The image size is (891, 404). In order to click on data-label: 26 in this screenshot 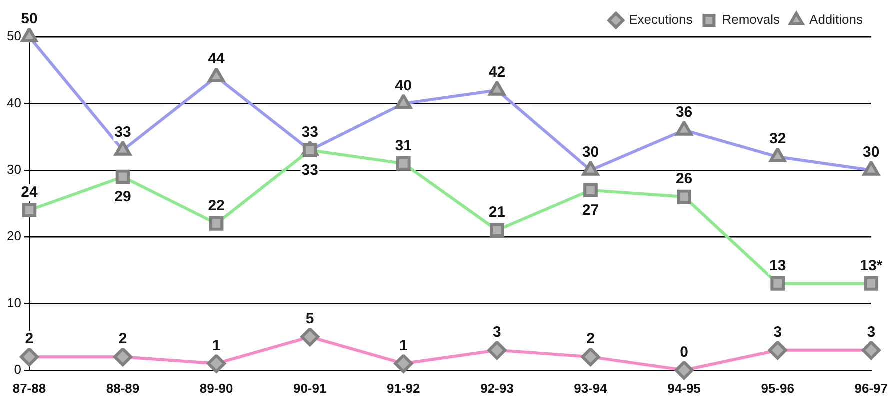, I will do `click(684, 179)`.